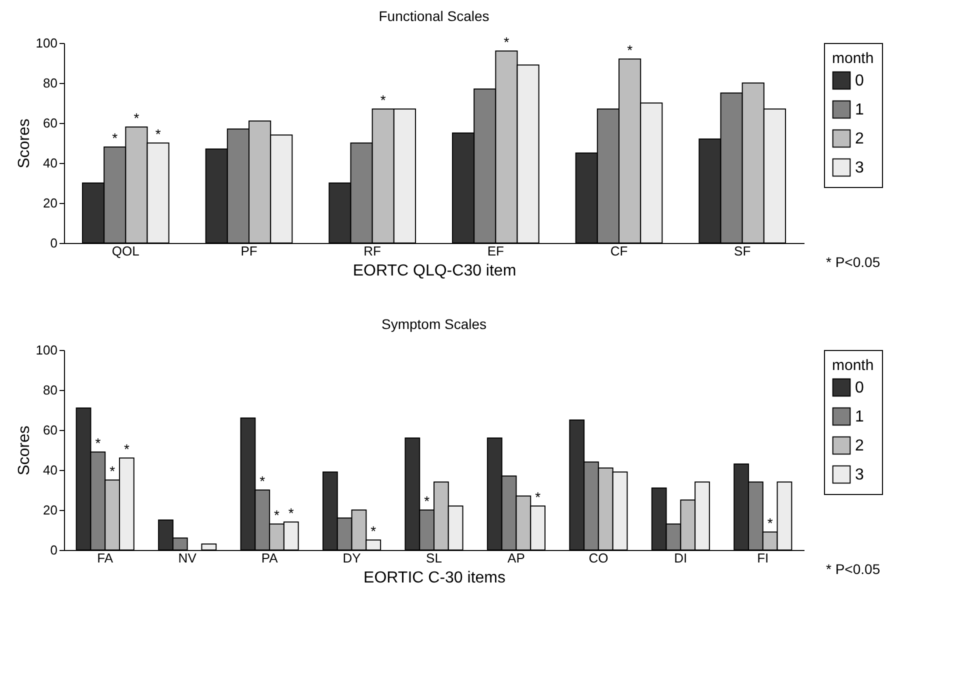 The height and width of the screenshot is (699, 958). What do you see at coordinates (763, 558) in the screenshot?
I see `x-tick-label: FI` at bounding box center [763, 558].